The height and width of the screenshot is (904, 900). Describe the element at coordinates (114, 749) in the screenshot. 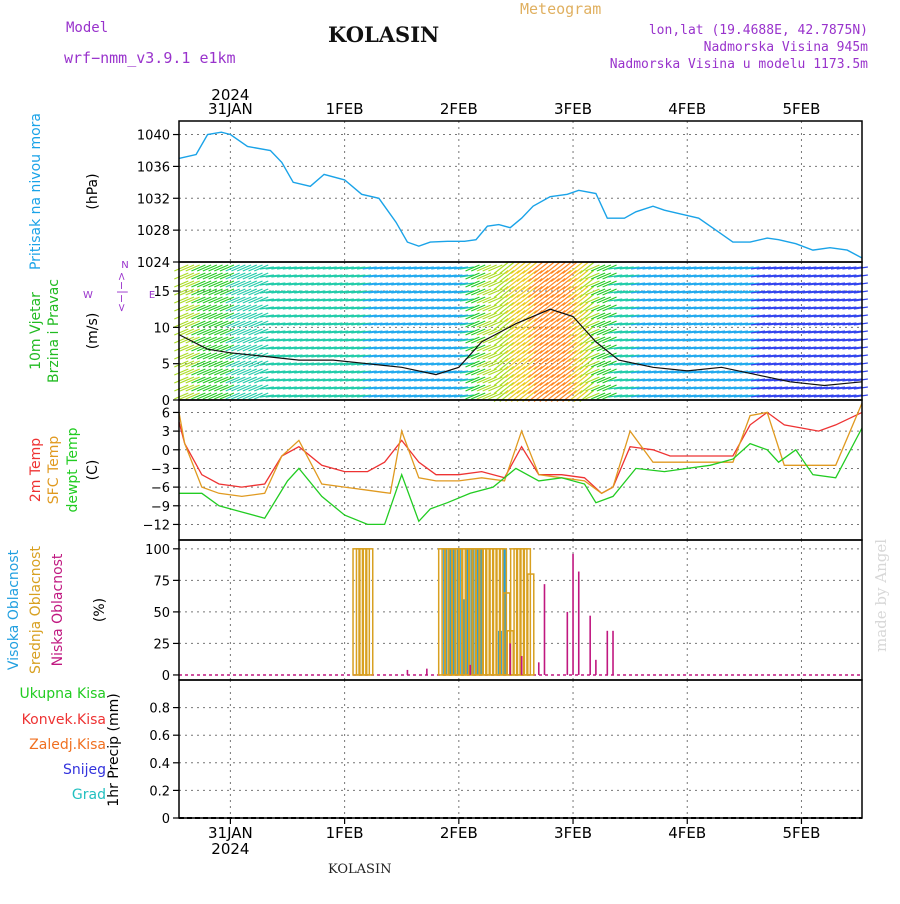

I see `unit-label-precip: 1hr Precip (mm)` at that location.